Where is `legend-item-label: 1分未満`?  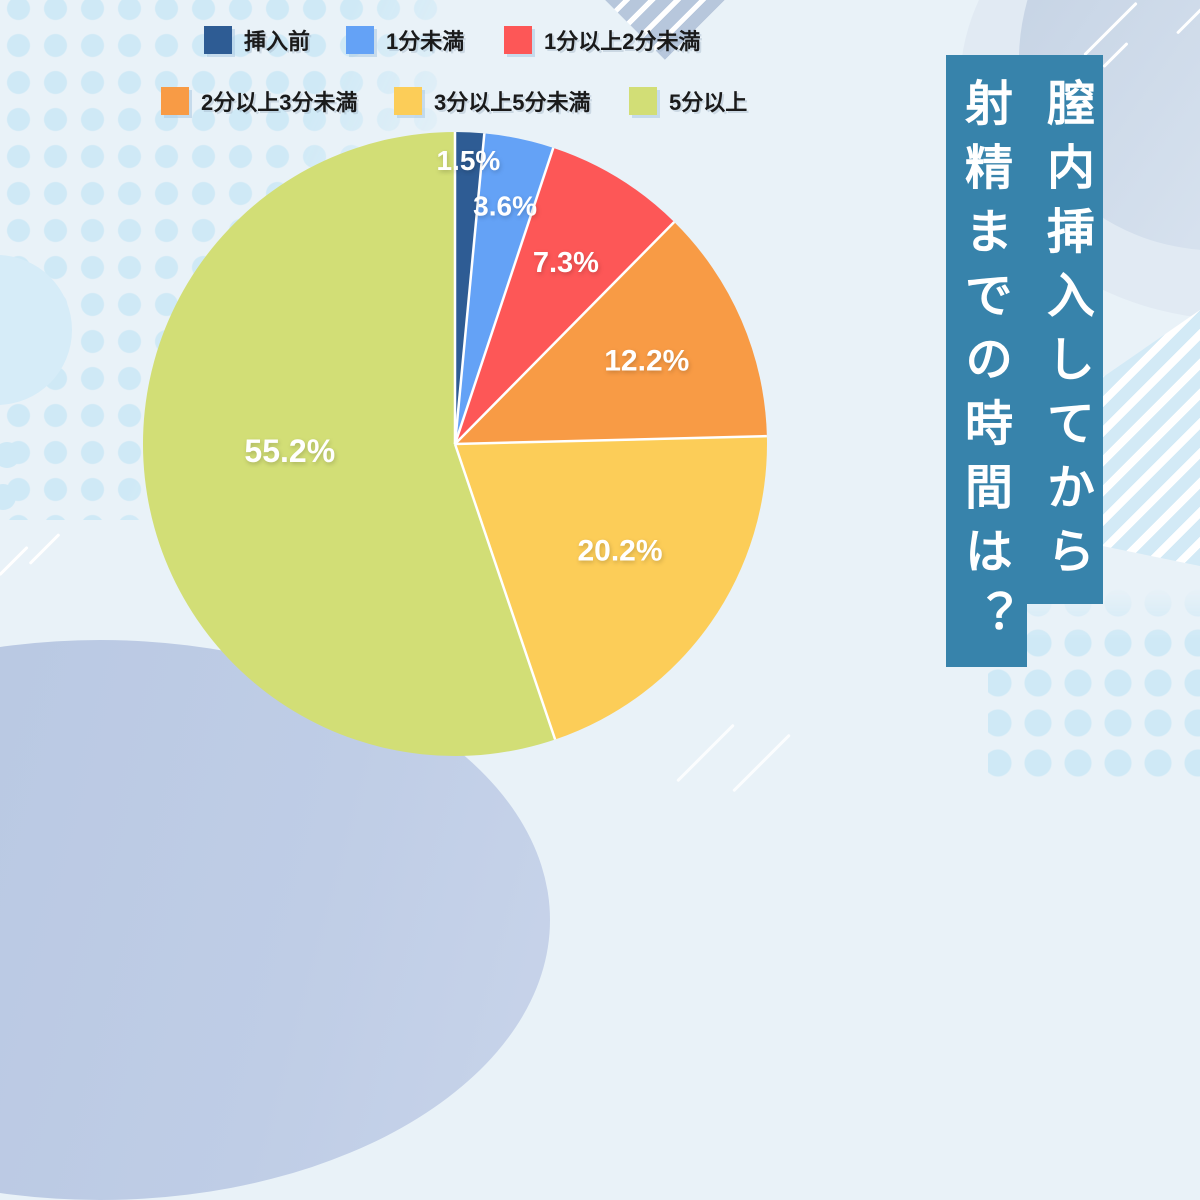 legend-item-label: 1分未満 is located at coordinates (425, 41).